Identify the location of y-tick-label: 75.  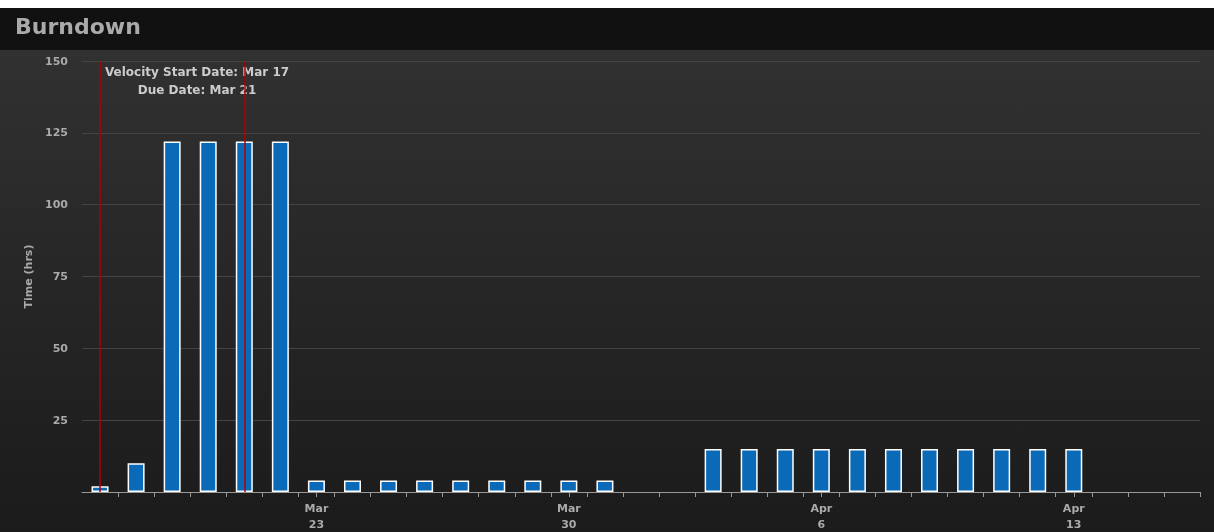
(60, 276).